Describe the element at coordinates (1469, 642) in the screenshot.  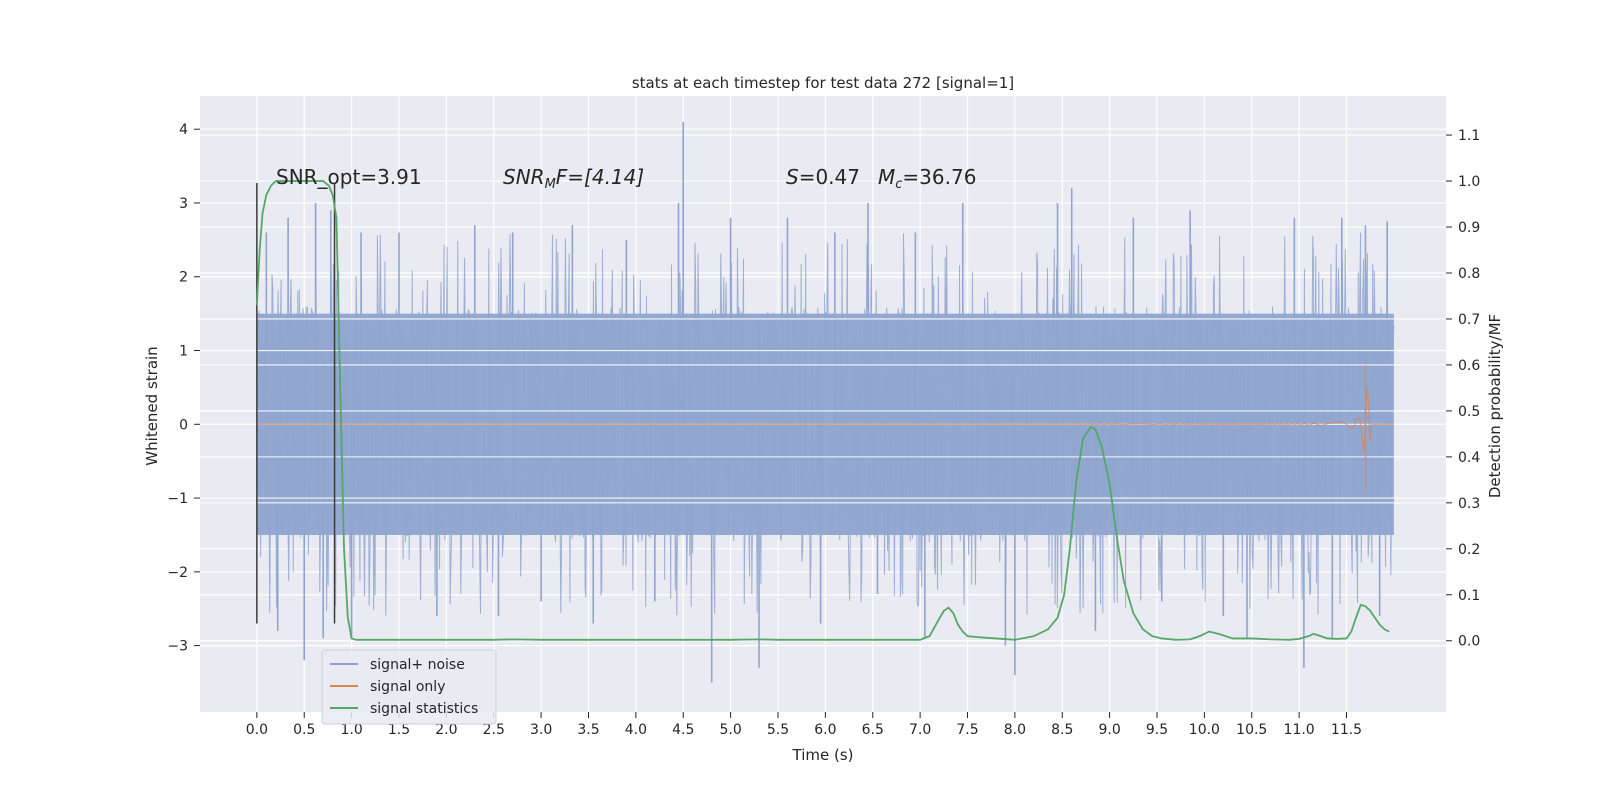
I see `y-right-tick-label: 0.0` at that location.